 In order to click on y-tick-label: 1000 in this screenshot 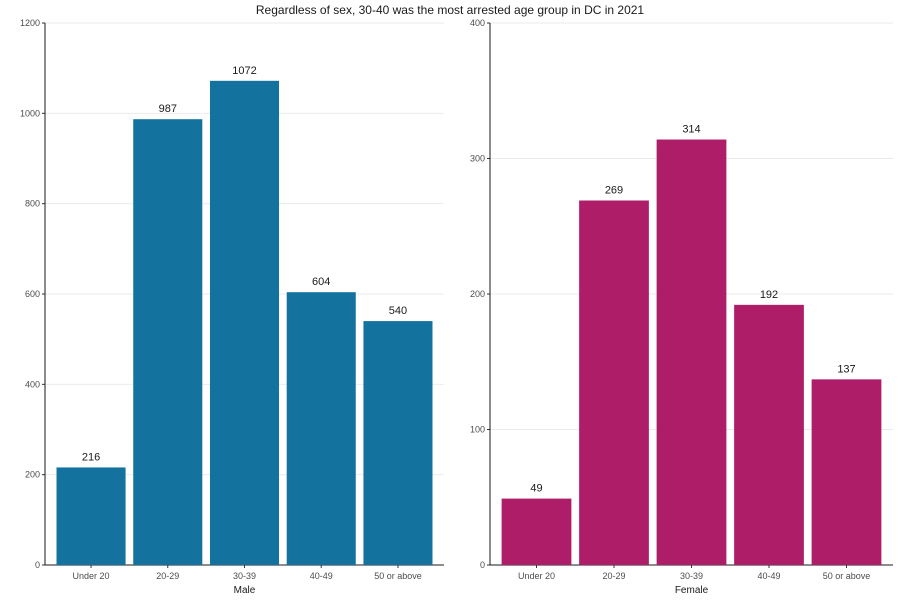, I will do `click(30, 113)`.